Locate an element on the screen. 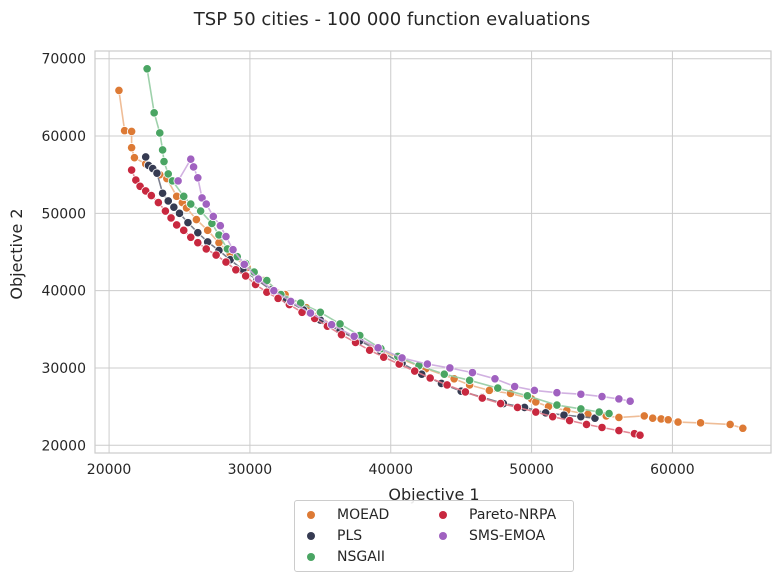  legend-item-moead: MOEAD is located at coordinates (342, 515).